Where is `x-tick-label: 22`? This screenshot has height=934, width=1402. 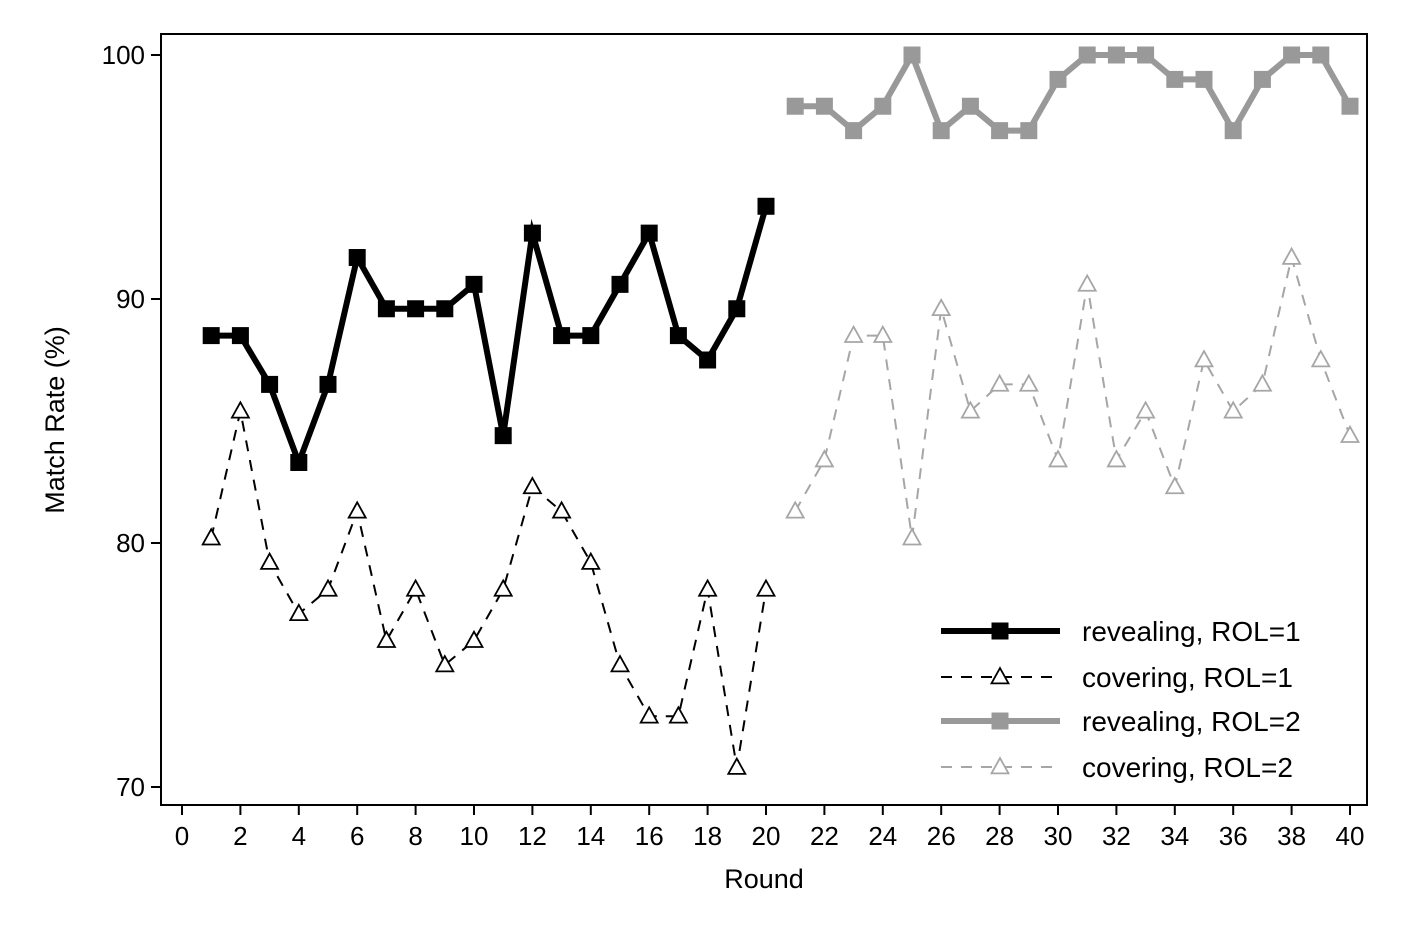
x-tick-label: 22 is located at coordinates (824, 836).